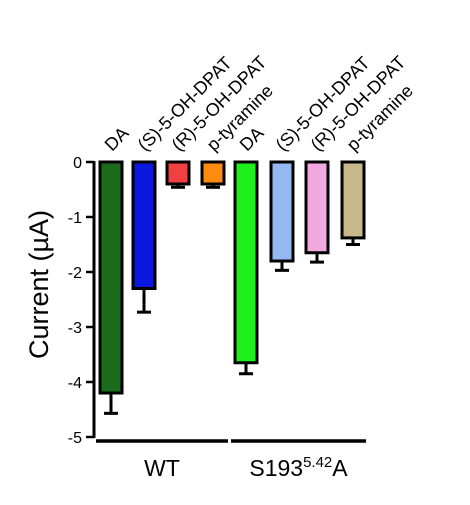  Describe the element at coordinates (117, 139) in the screenshot. I see `category-label-0: DA` at that location.